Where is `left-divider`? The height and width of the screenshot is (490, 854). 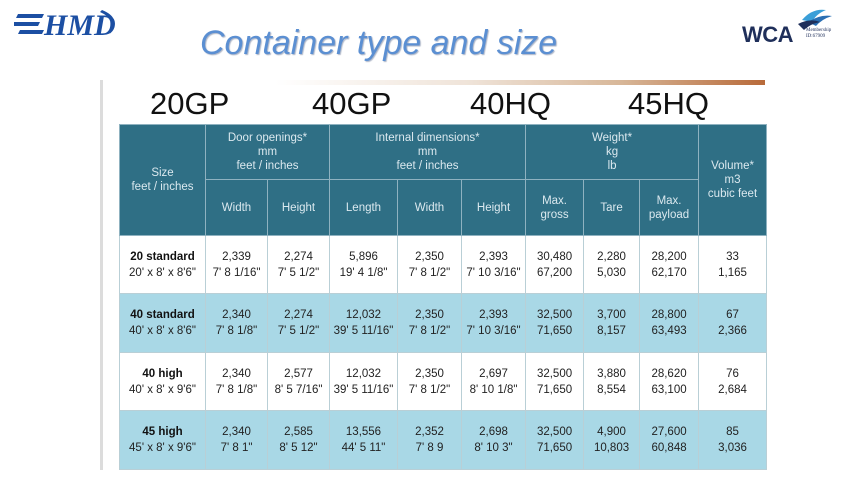 left-divider is located at coordinates (101, 275).